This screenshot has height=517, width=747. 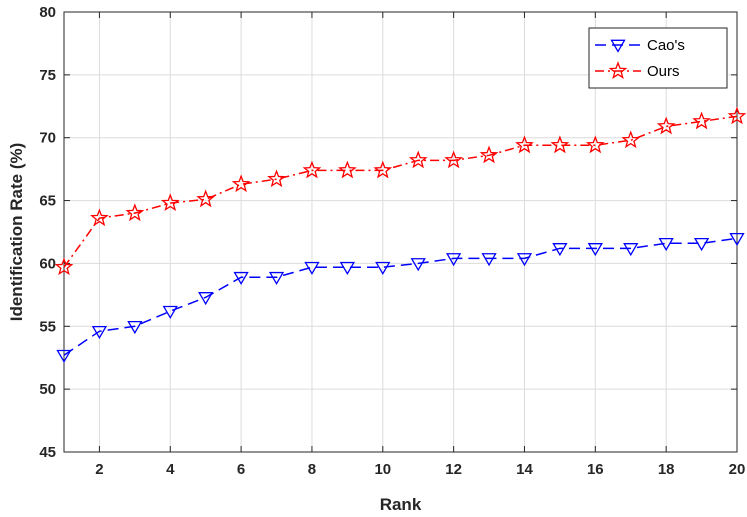 I want to click on legend: Cao's Ours, so click(x=658, y=58).